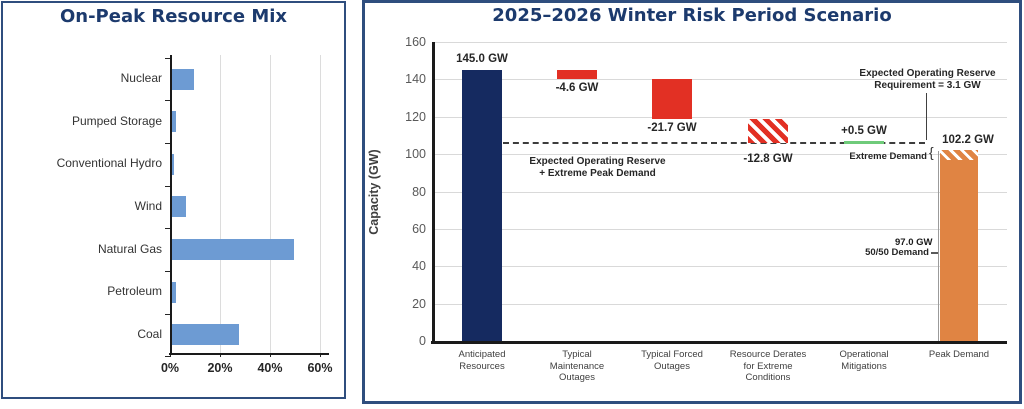 This screenshot has height=409, width=1024. I want to click on bar-nuclear, so click(182, 79).